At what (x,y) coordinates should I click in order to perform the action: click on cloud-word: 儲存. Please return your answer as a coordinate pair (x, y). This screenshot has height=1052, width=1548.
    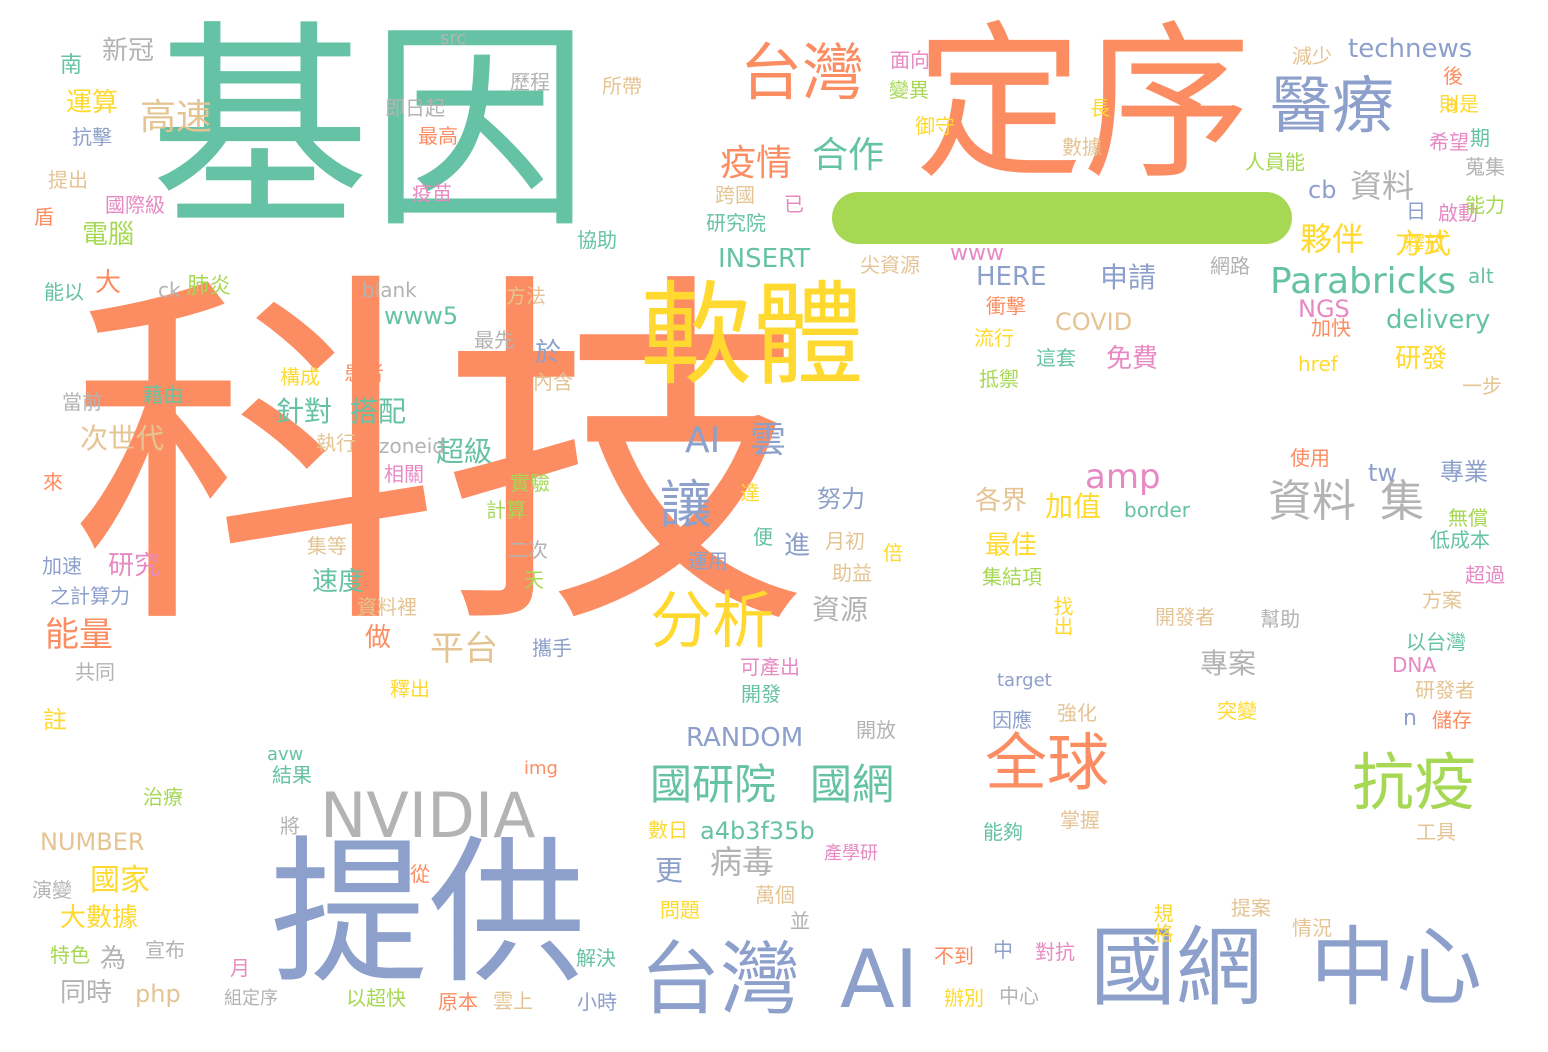
    Looking at the image, I should click on (1452, 720).